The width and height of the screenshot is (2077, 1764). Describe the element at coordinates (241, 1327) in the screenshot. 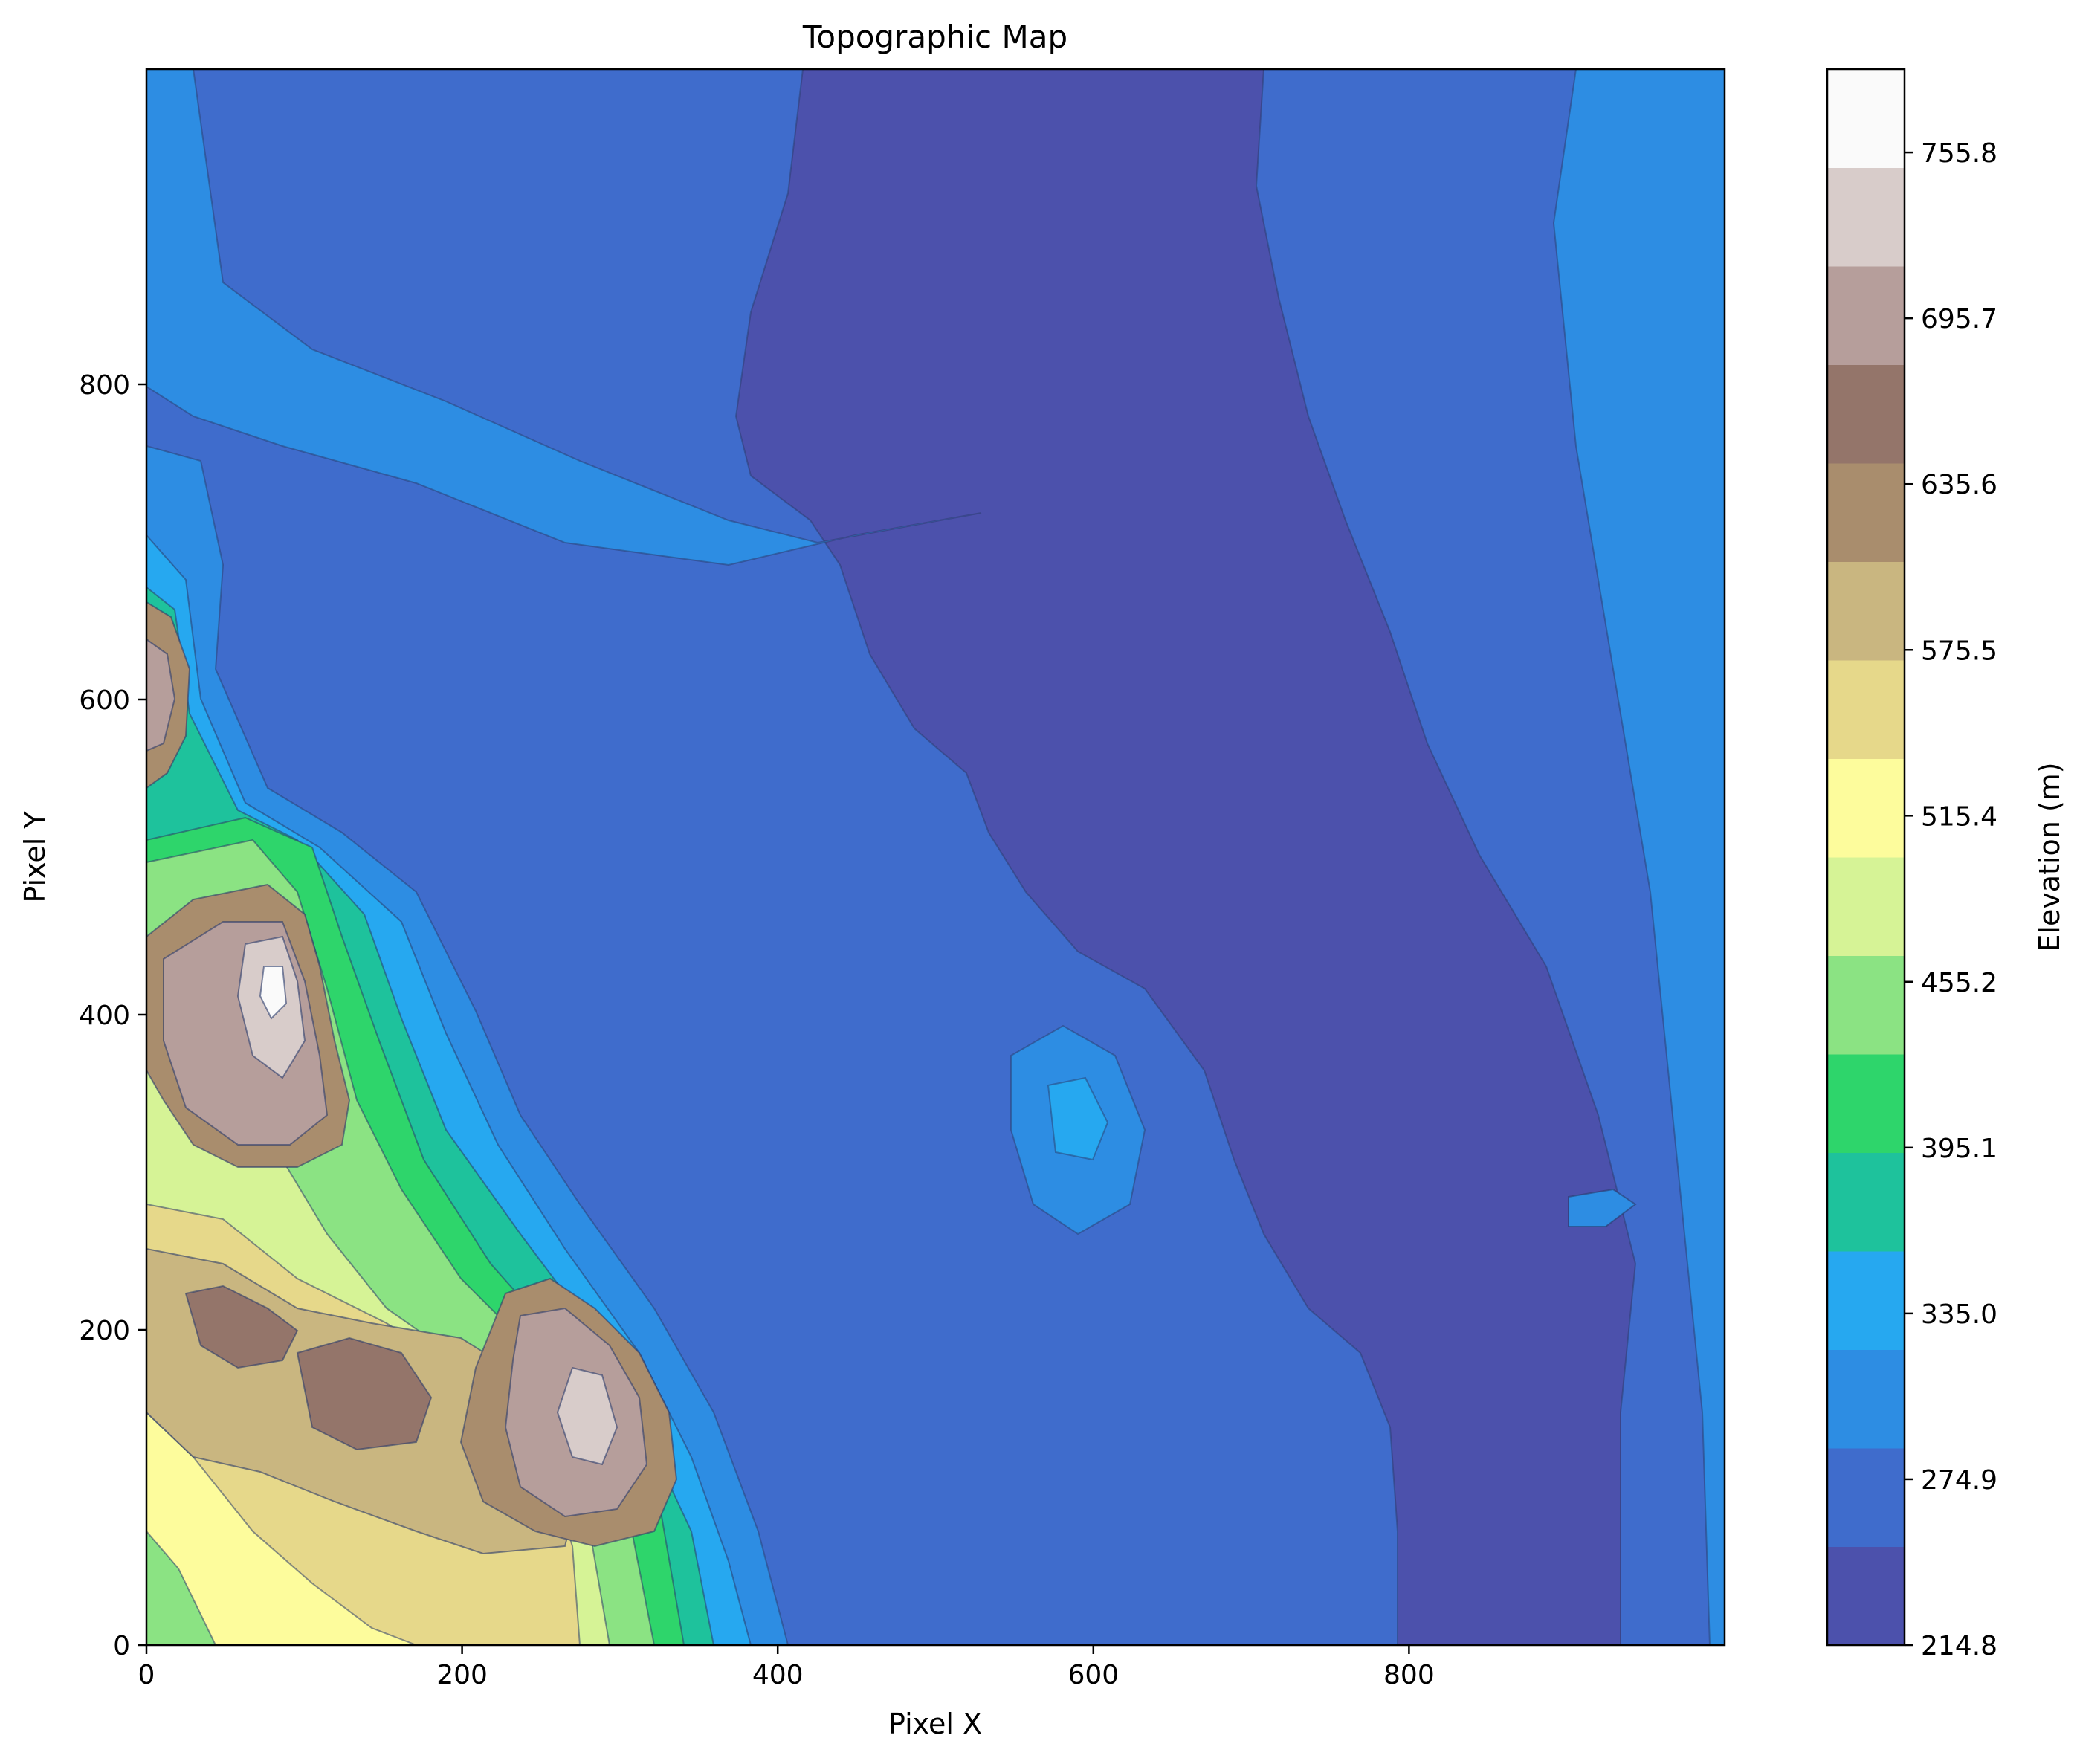

I see `southwest-knob-a` at that location.